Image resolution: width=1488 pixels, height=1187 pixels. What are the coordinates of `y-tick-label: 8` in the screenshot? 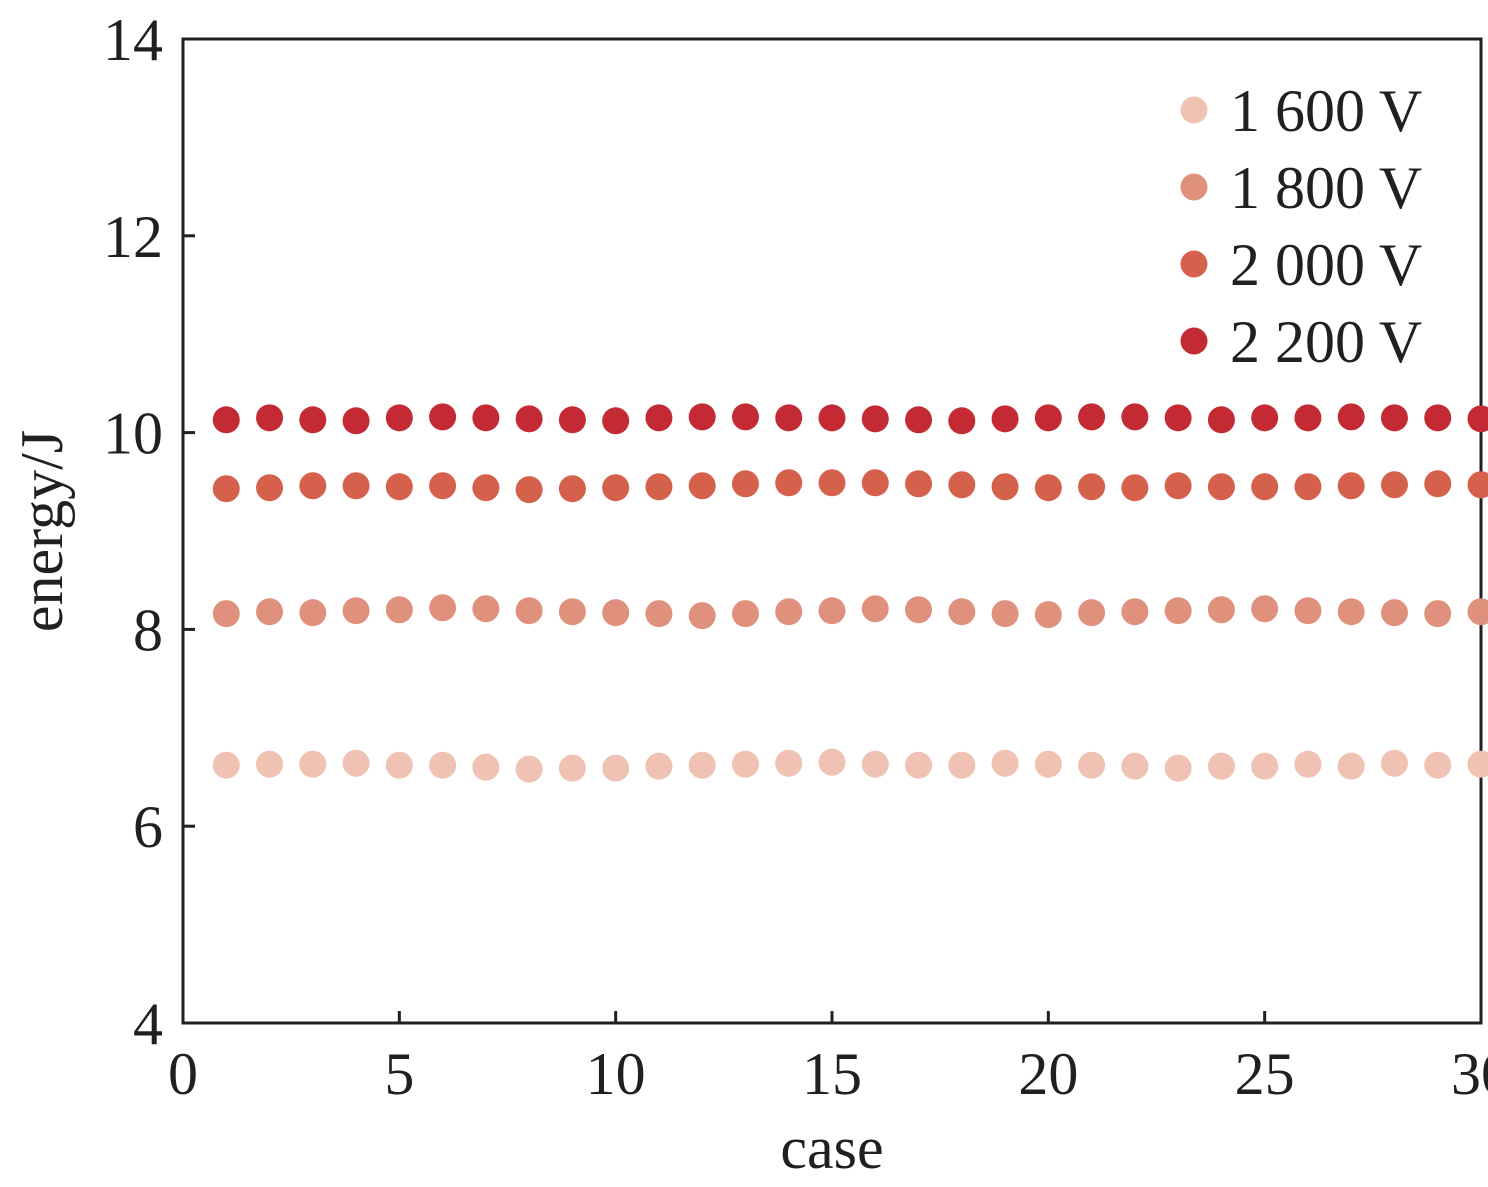 It's located at (148, 630).